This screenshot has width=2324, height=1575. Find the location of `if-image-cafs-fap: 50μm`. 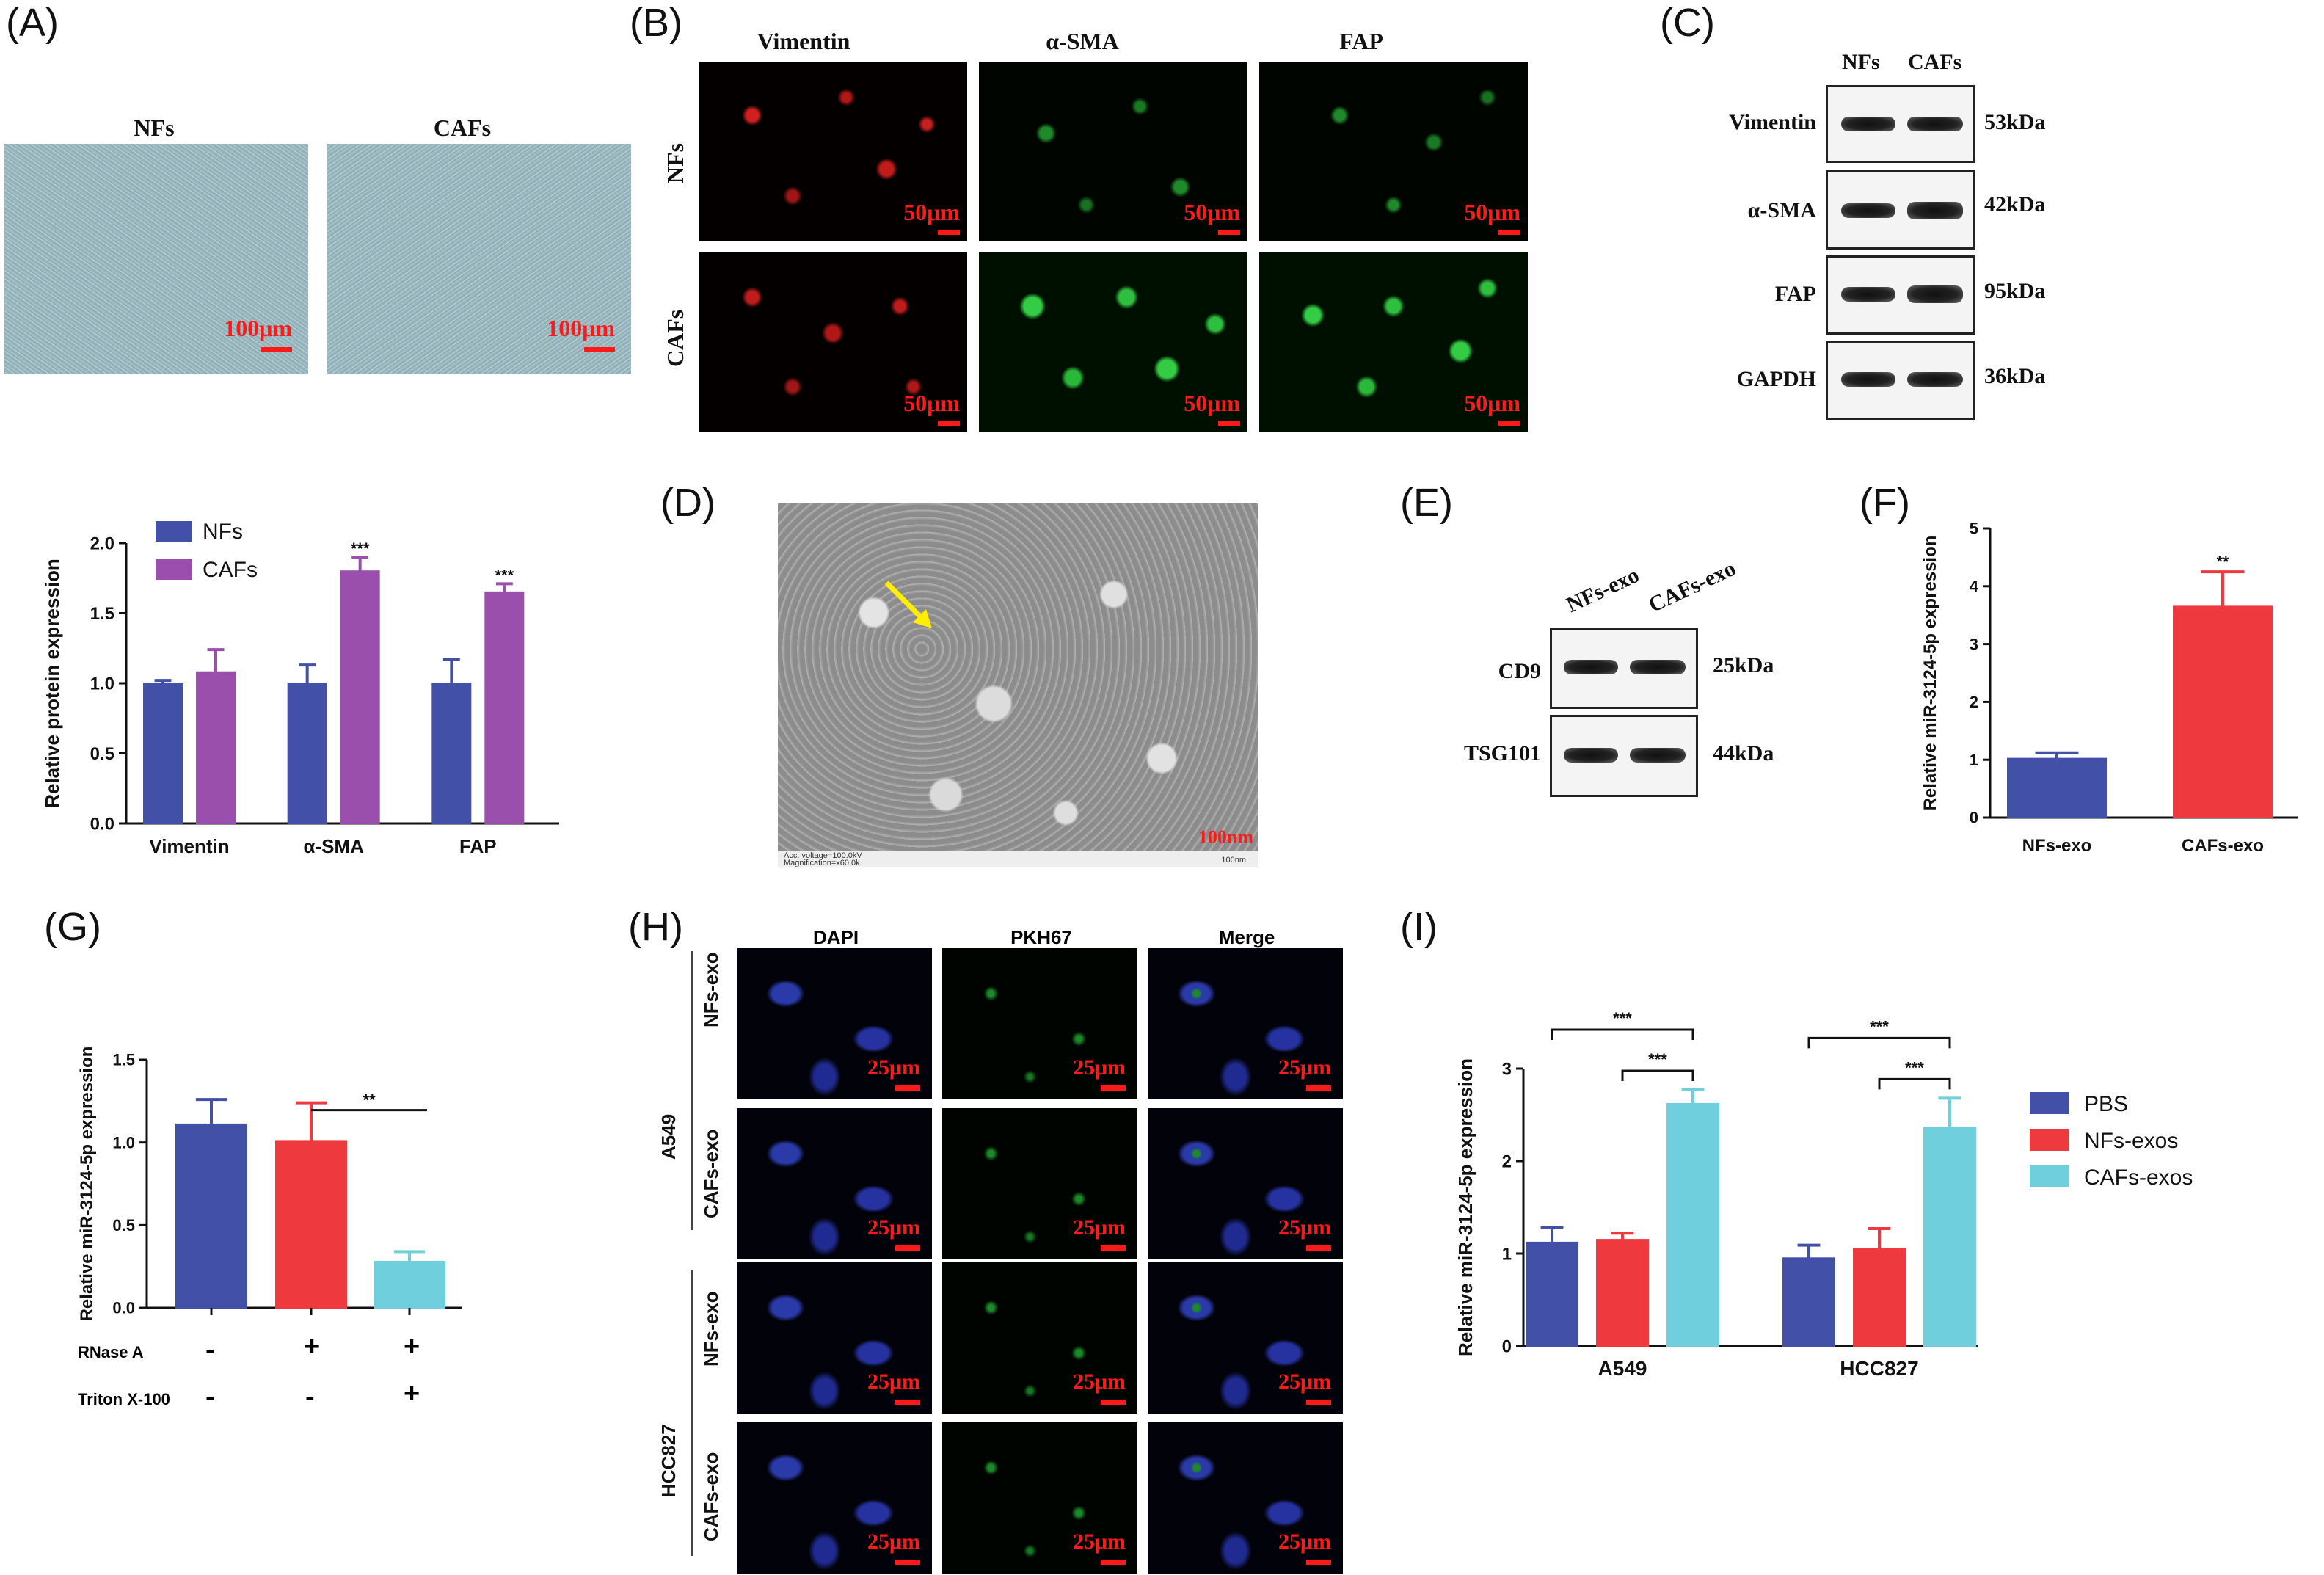

if-image-cafs-fap: 50μm is located at coordinates (1393, 342).